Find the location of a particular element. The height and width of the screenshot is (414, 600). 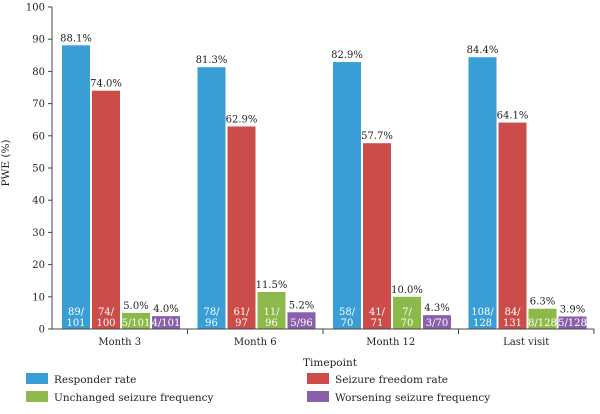

y-tick-label: 60 is located at coordinates (38, 136).